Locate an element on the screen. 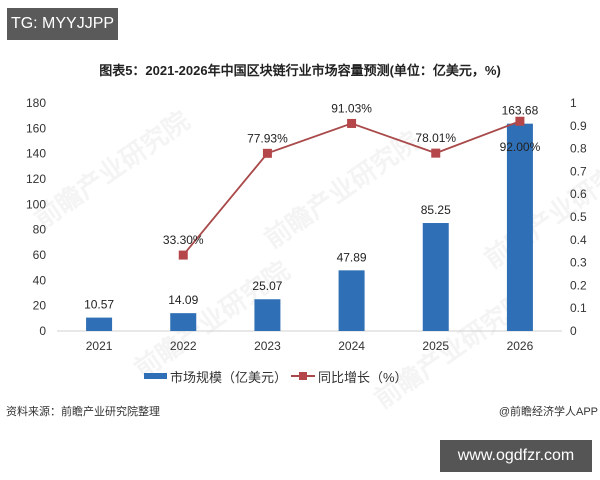 This screenshot has height=480, width=600. x-tick: 2022 is located at coordinates (183, 346).